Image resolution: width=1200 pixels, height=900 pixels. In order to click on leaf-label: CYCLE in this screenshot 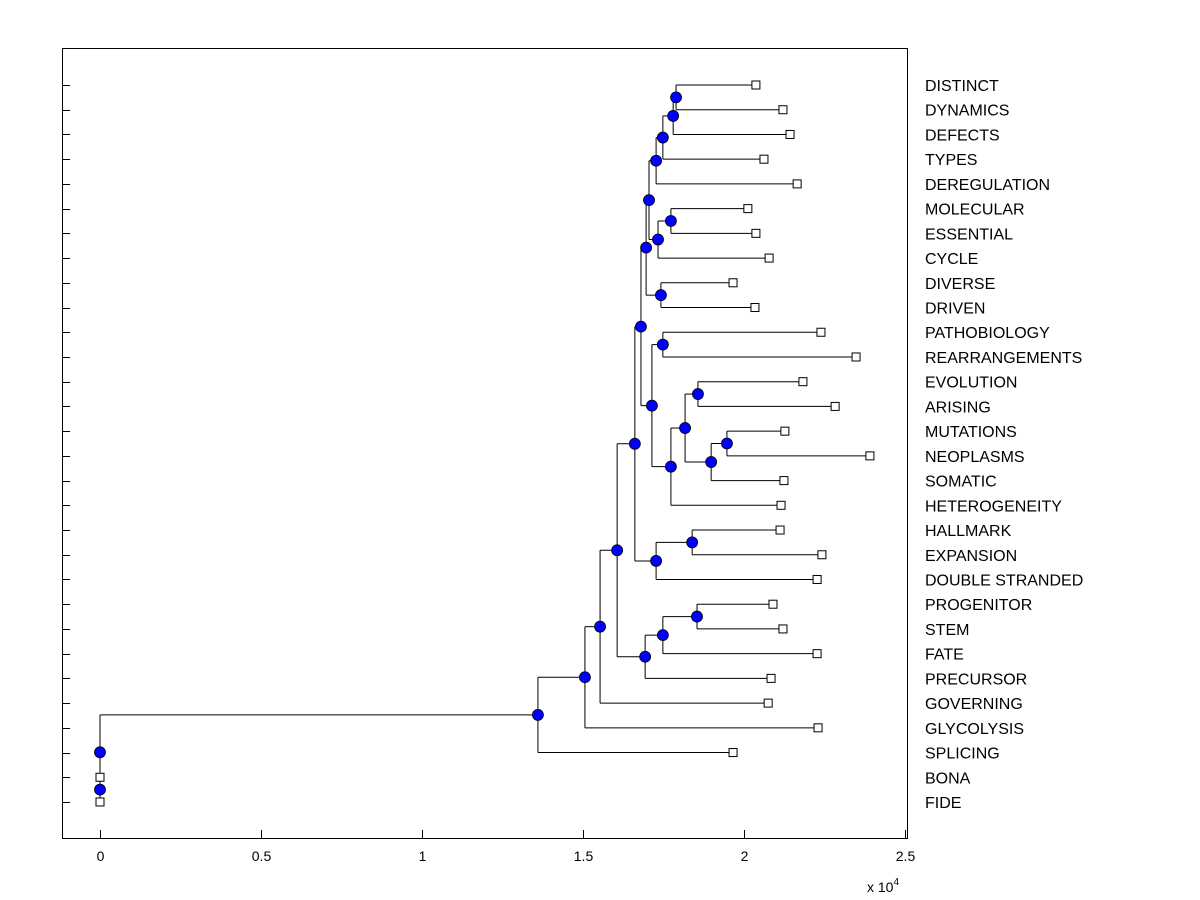, I will do `click(951, 259)`.